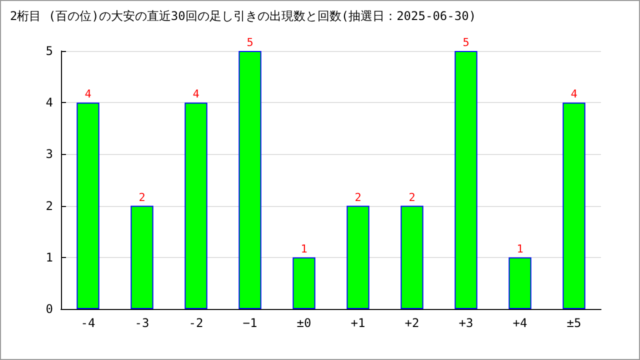  What do you see at coordinates (250, 323) in the screenshot?
I see `x-tick-label: −1` at bounding box center [250, 323].